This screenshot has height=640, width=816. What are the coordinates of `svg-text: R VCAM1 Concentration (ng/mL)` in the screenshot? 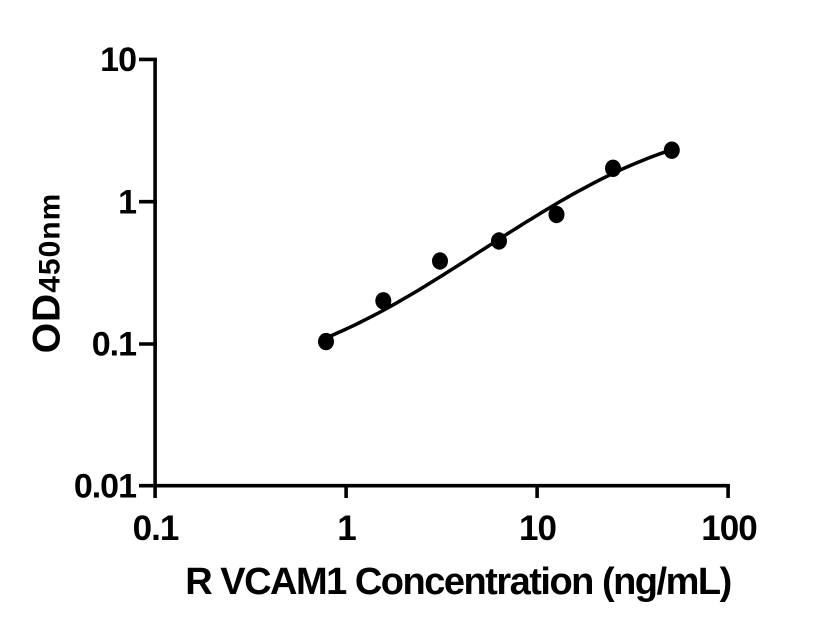 It's located at (457, 582).